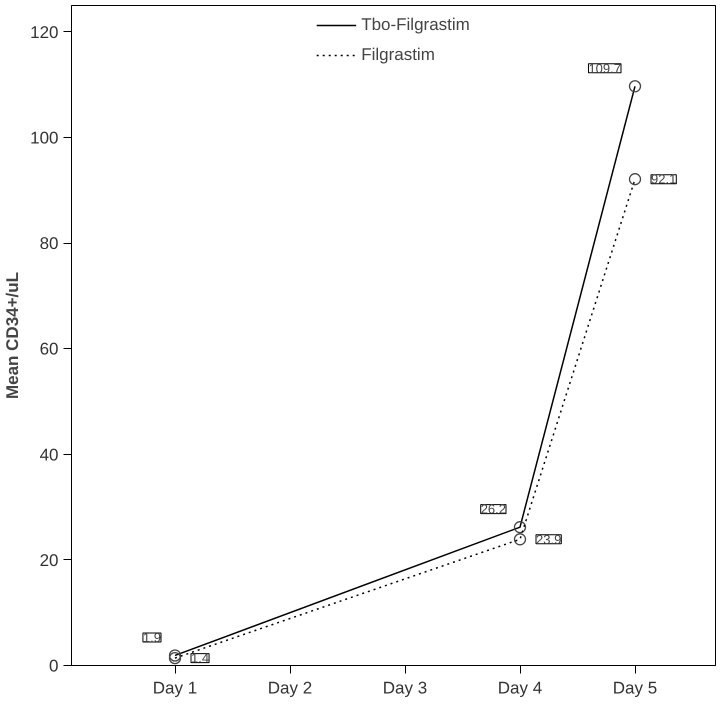  I want to click on y-tick-label: 100, so click(44, 138).